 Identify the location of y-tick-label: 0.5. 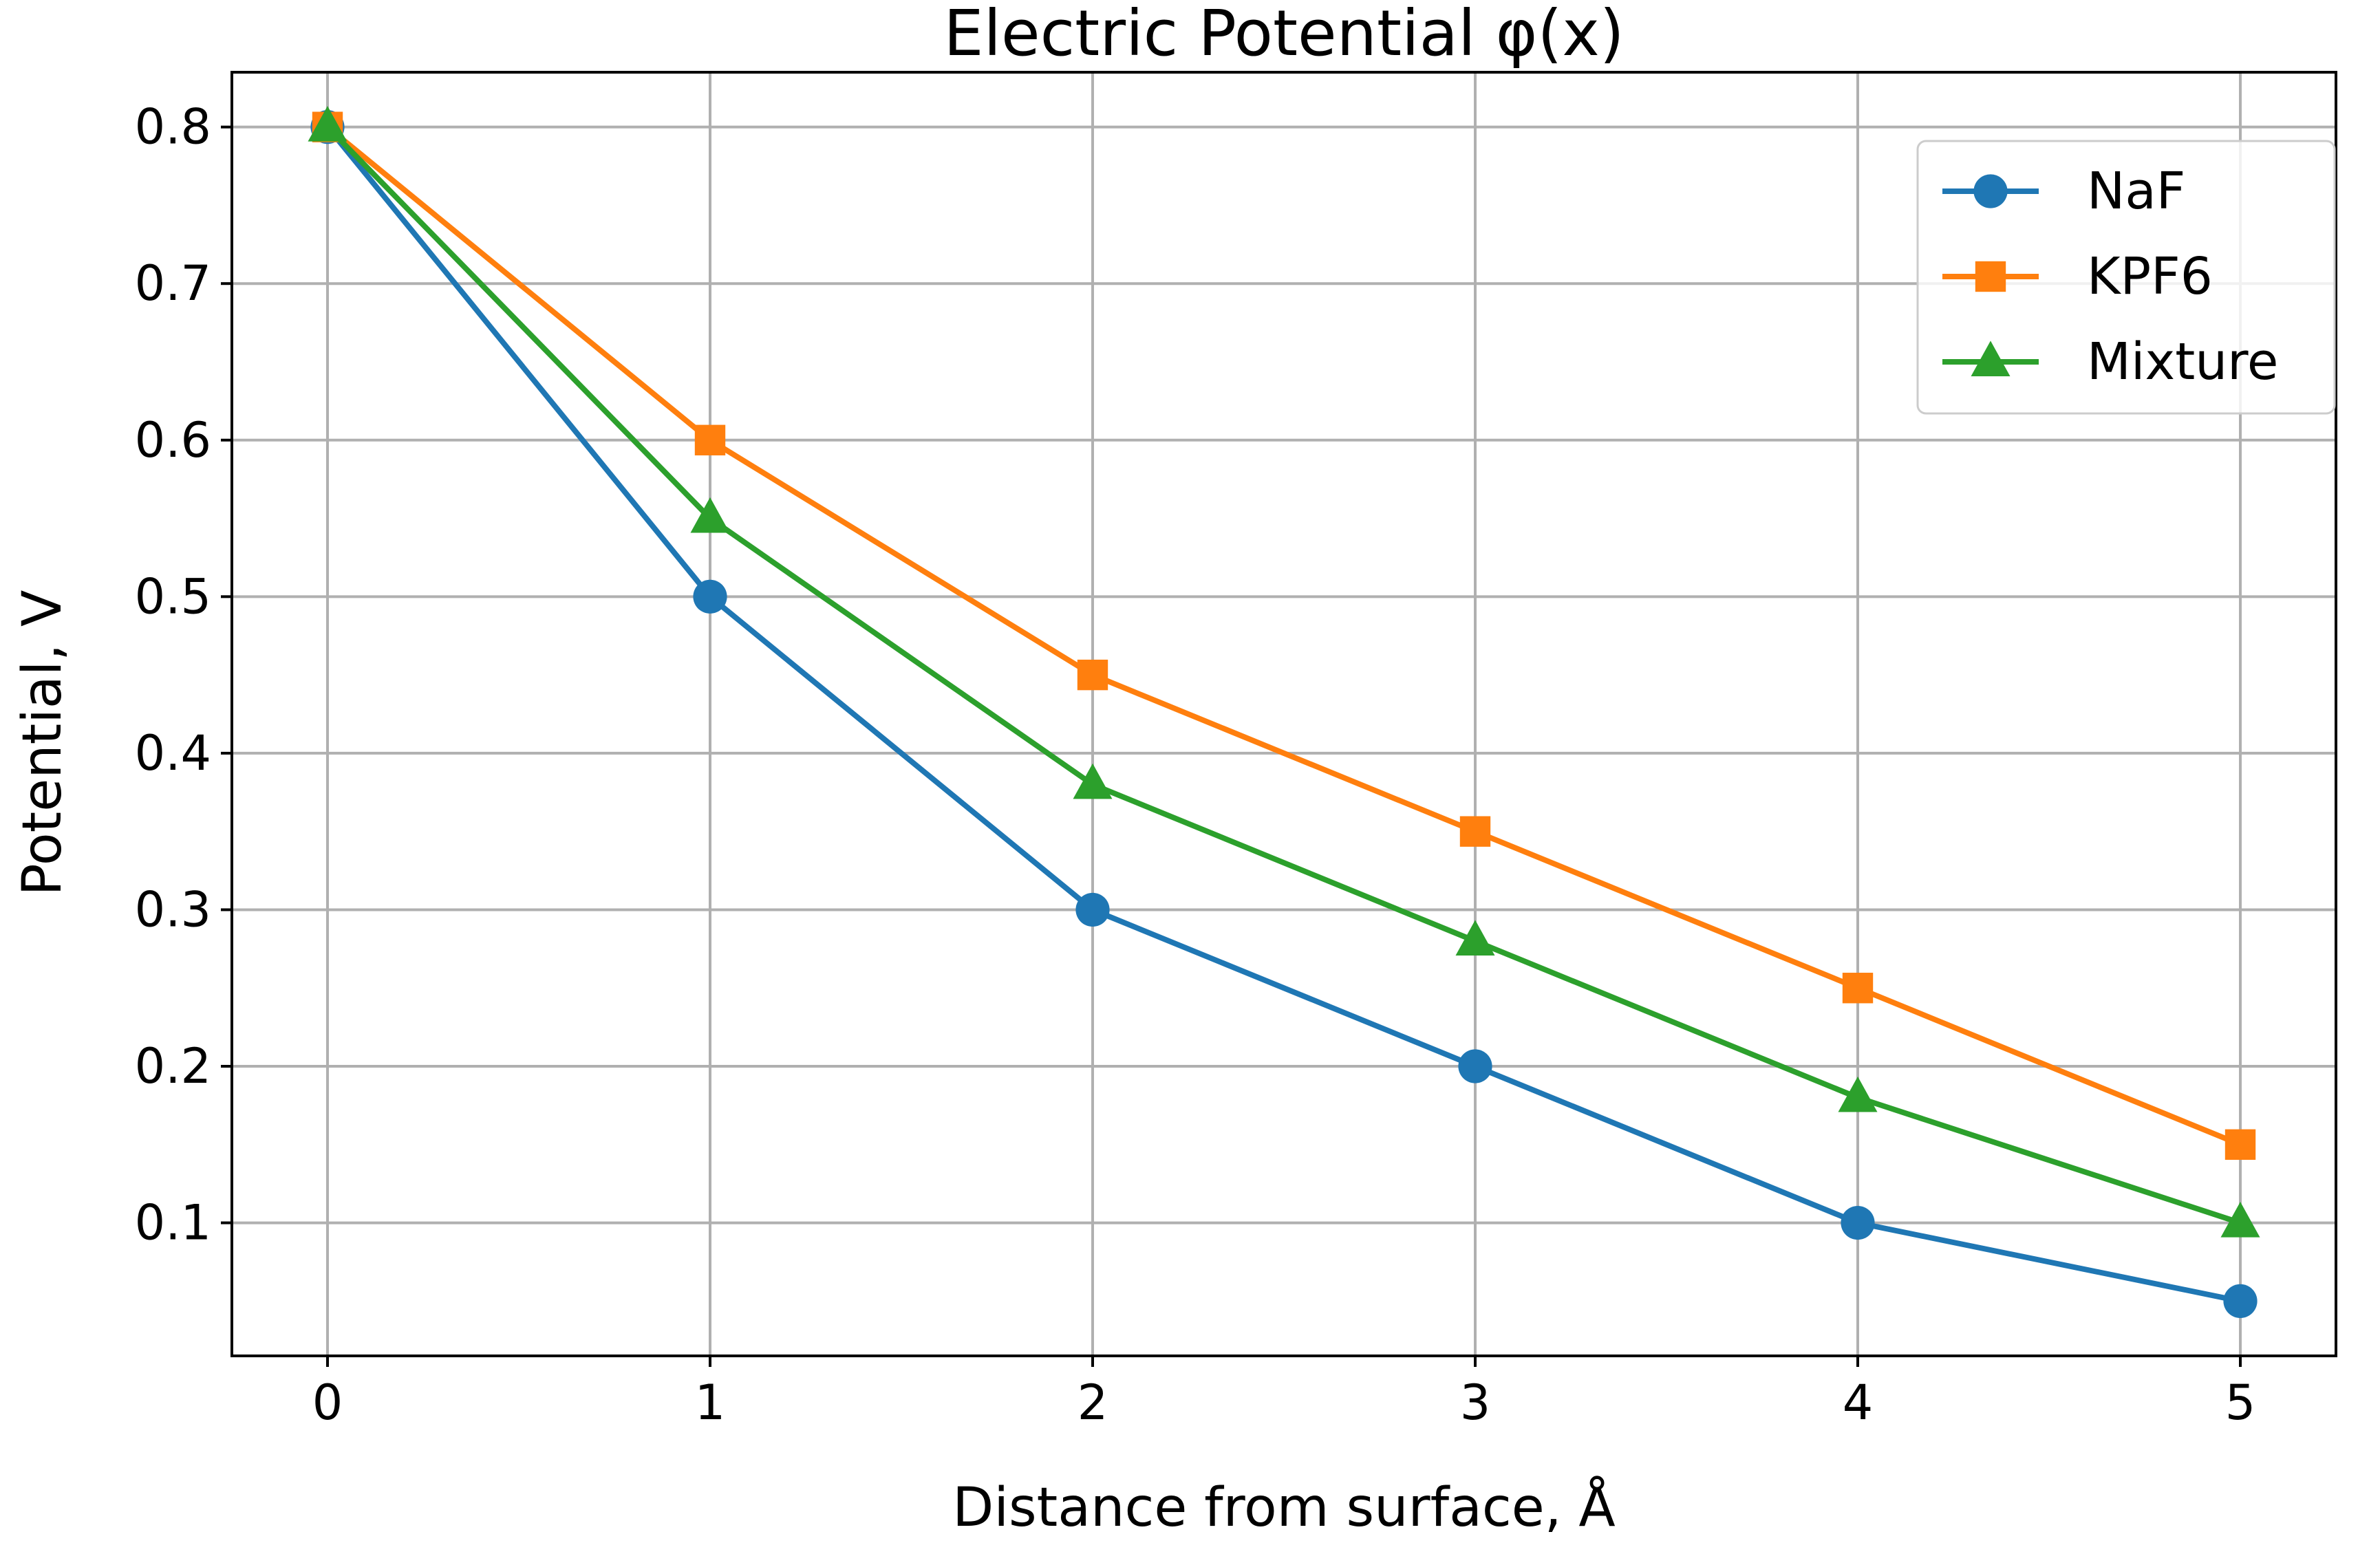
(173, 597).